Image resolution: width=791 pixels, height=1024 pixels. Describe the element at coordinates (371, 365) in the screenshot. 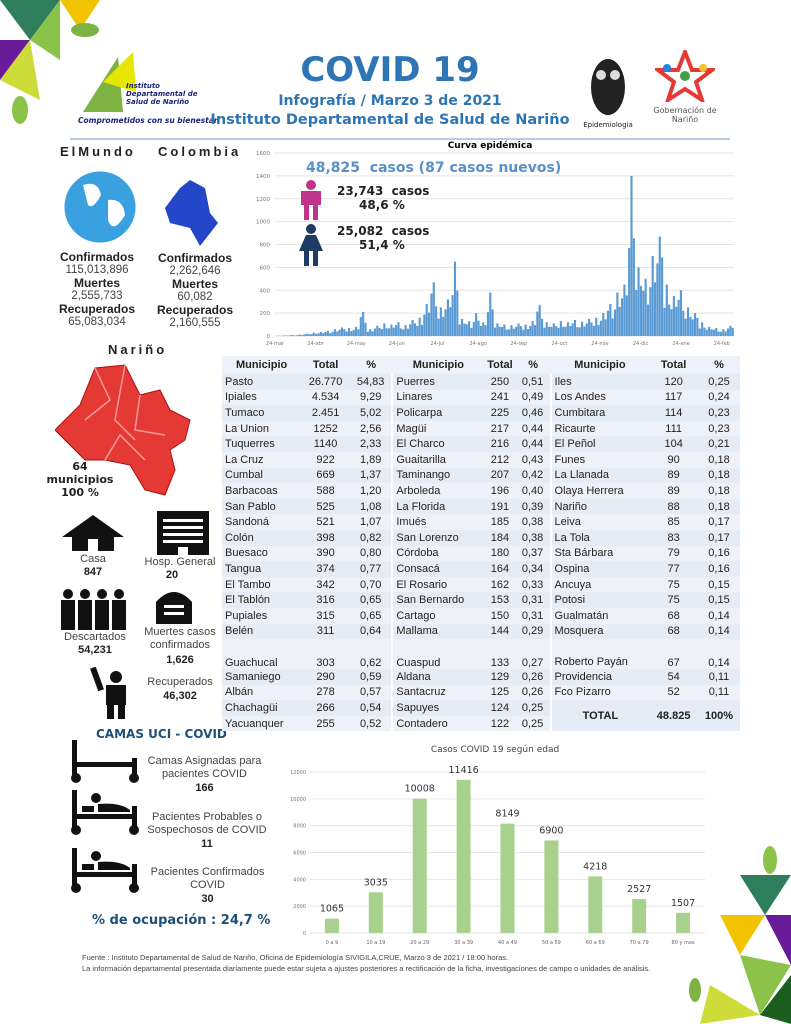

I see `column-header: %` at that location.